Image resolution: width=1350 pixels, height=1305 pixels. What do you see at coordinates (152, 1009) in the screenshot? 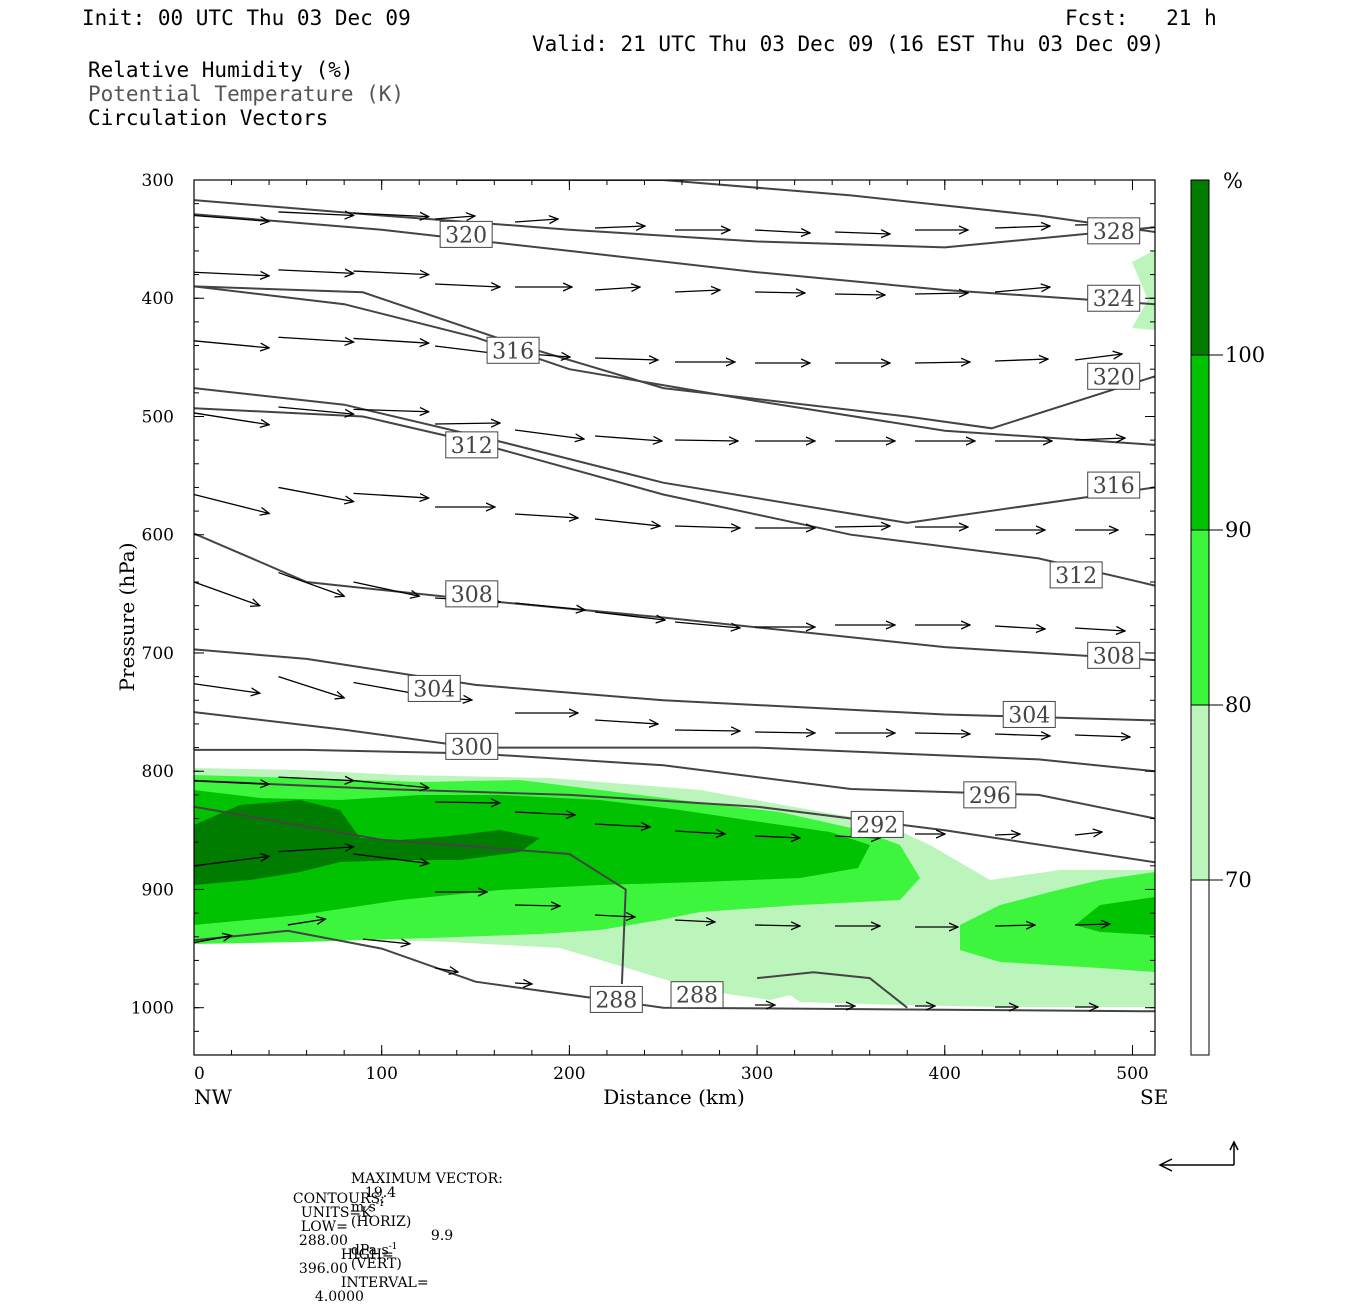
I see `y-tick-label: 1000` at bounding box center [152, 1009].